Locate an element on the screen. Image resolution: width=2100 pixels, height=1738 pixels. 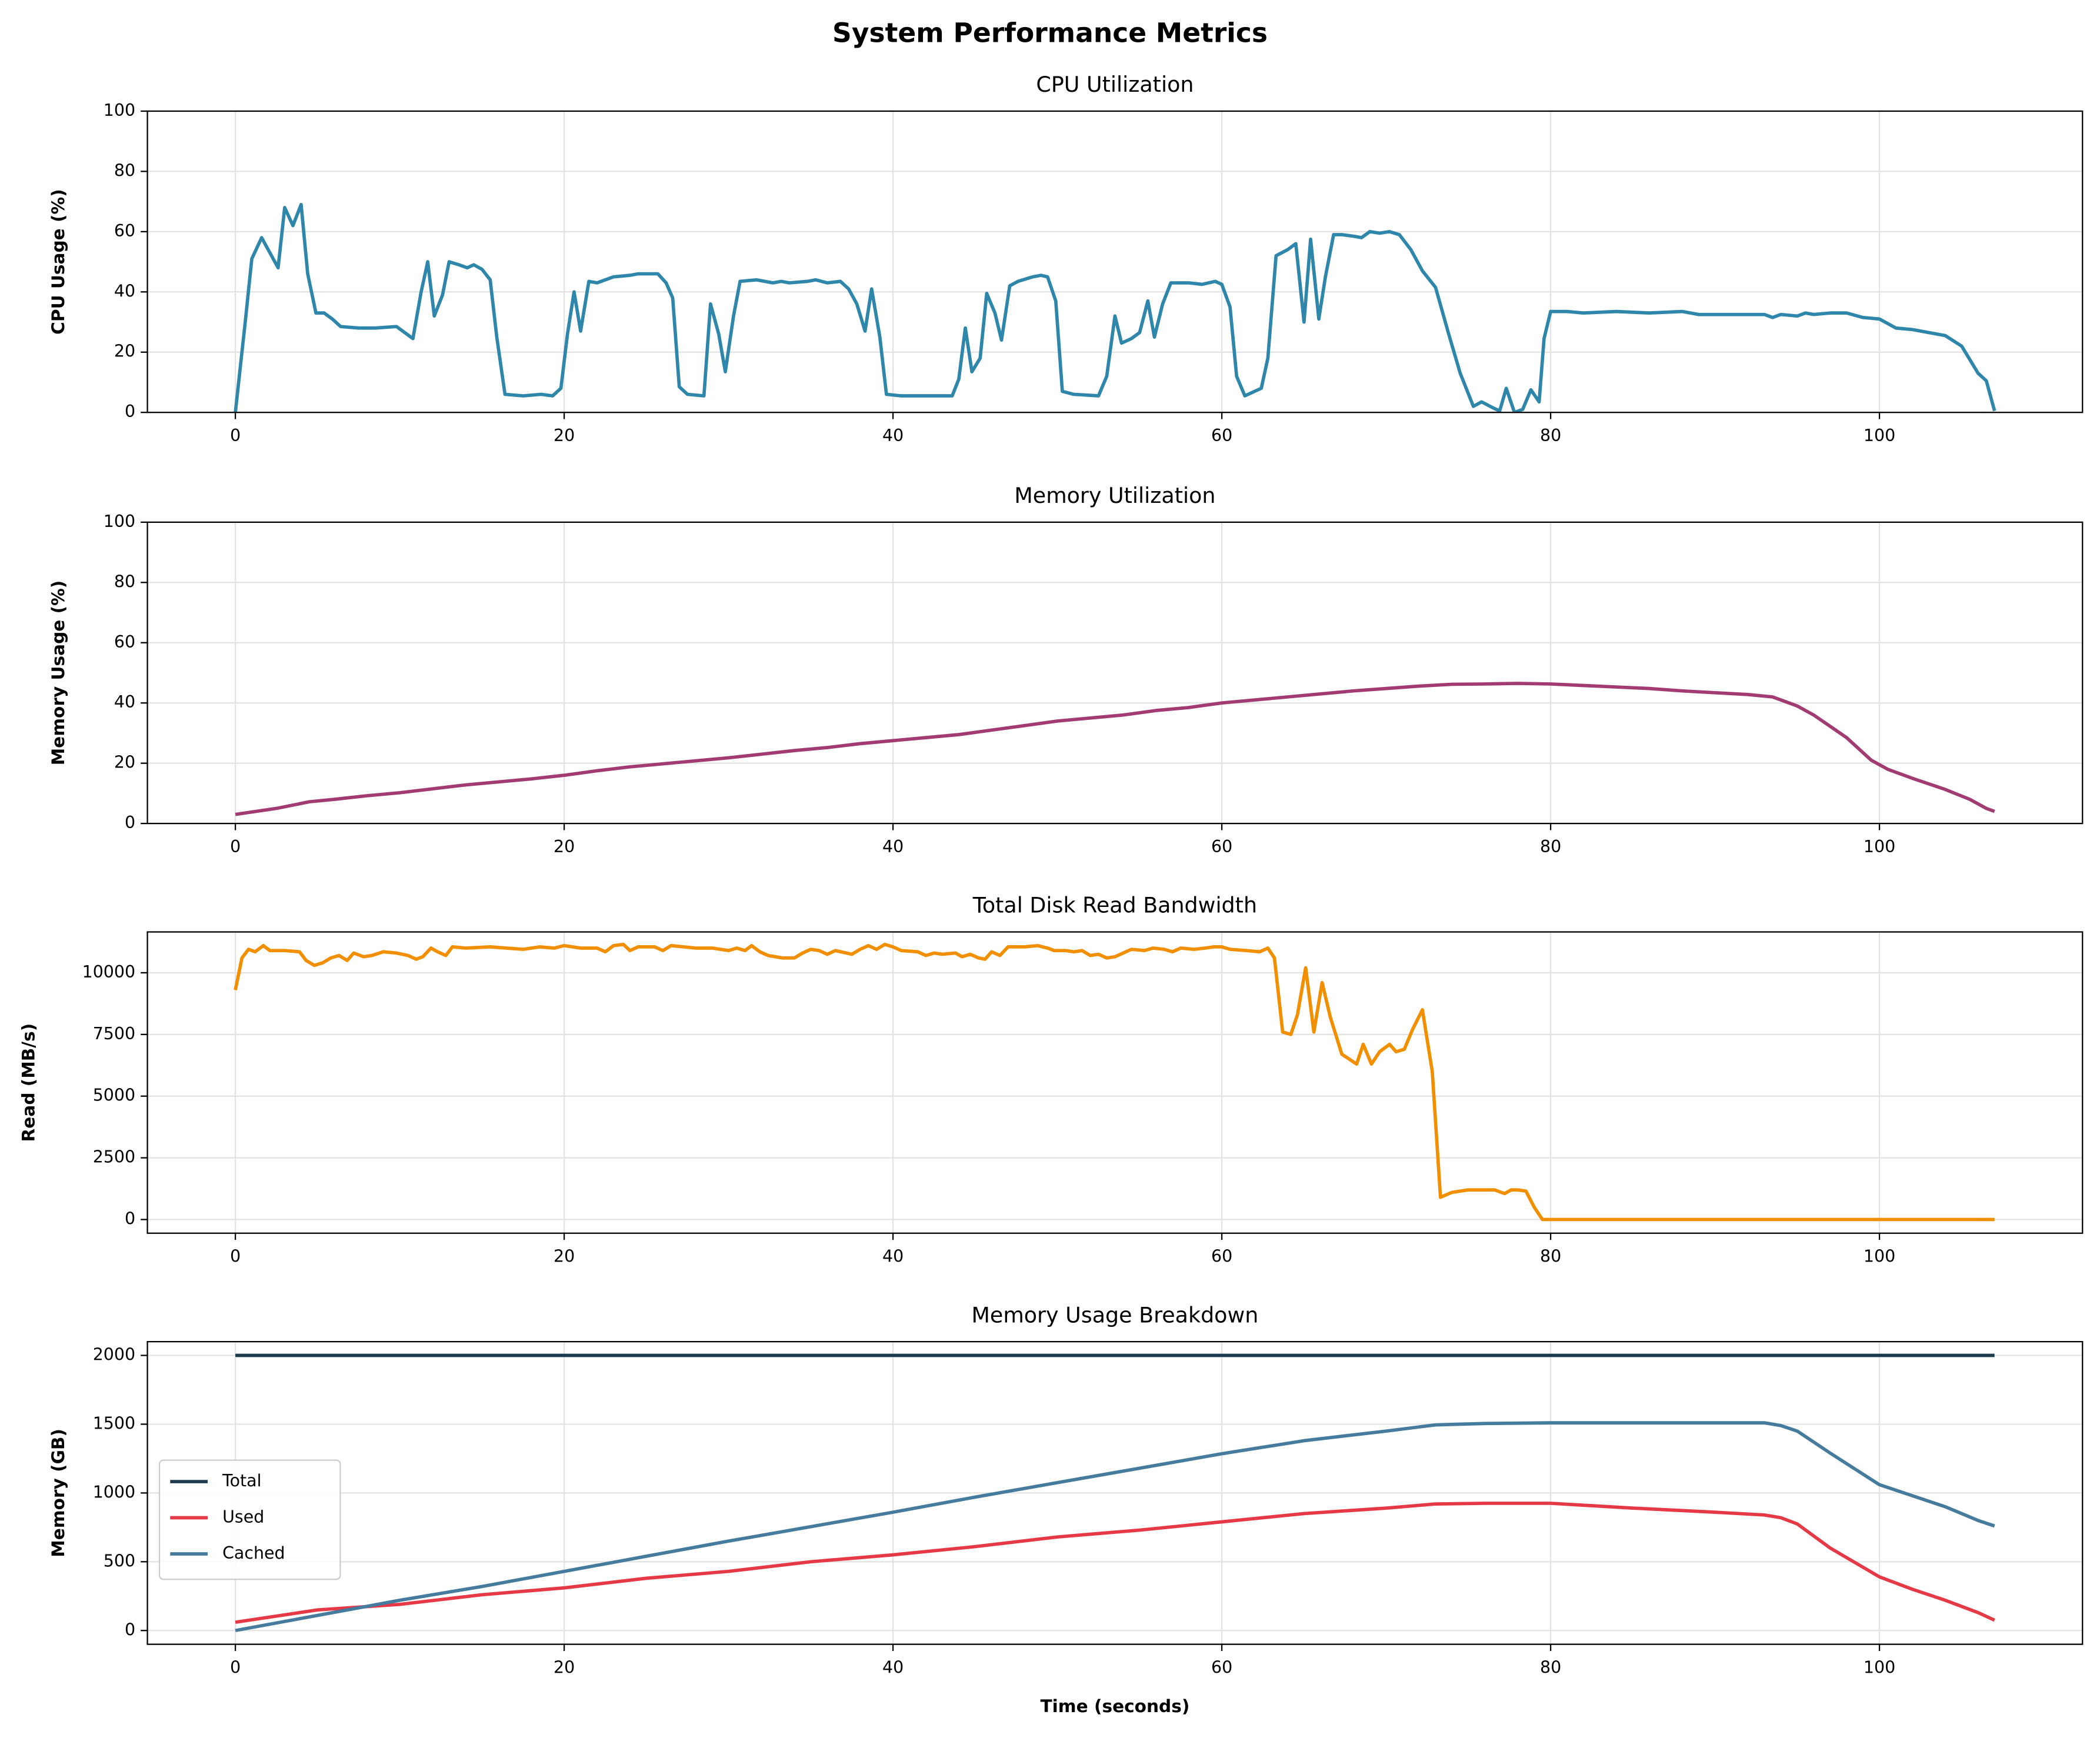
y-tick-label: 10000 is located at coordinates (108, 972).